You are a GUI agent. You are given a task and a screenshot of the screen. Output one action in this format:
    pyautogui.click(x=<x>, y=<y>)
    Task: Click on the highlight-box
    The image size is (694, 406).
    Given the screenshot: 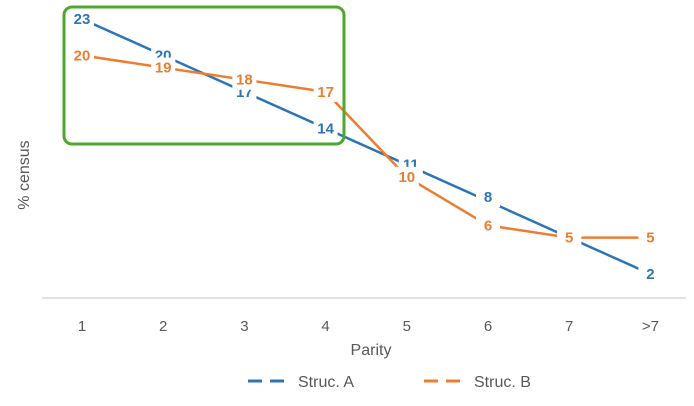 What is the action you would take?
    pyautogui.click(x=204, y=75)
    